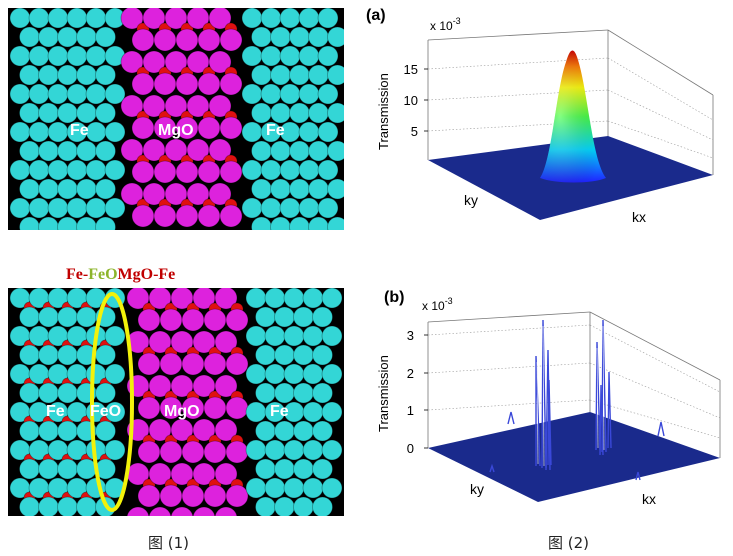 The width and height of the screenshot is (733, 556). Describe the element at coordinates (394, 297) in the screenshot. I see `panel-label-b: (b)` at that location.